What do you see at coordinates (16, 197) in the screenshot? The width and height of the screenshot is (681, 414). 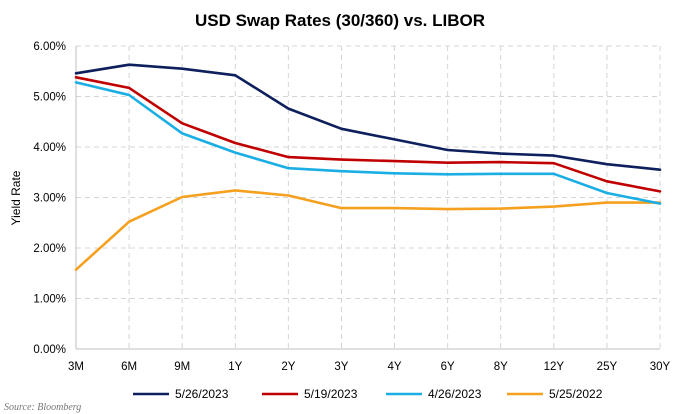 I see `y-axis-label: Yield Rate` at bounding box center [16, 197].